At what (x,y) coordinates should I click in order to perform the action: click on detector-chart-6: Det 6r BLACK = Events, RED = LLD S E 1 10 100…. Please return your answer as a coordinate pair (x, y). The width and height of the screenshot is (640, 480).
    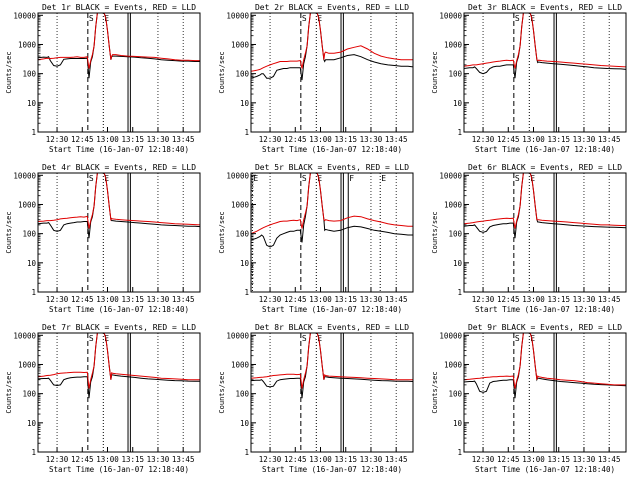
    Looking at the image, I should click on (529, 238).